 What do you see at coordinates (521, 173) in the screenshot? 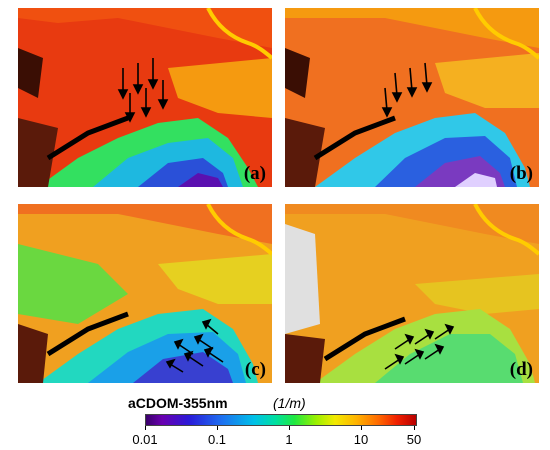
I see `panel-label-b: (b)` at bounding box center [521, 173].